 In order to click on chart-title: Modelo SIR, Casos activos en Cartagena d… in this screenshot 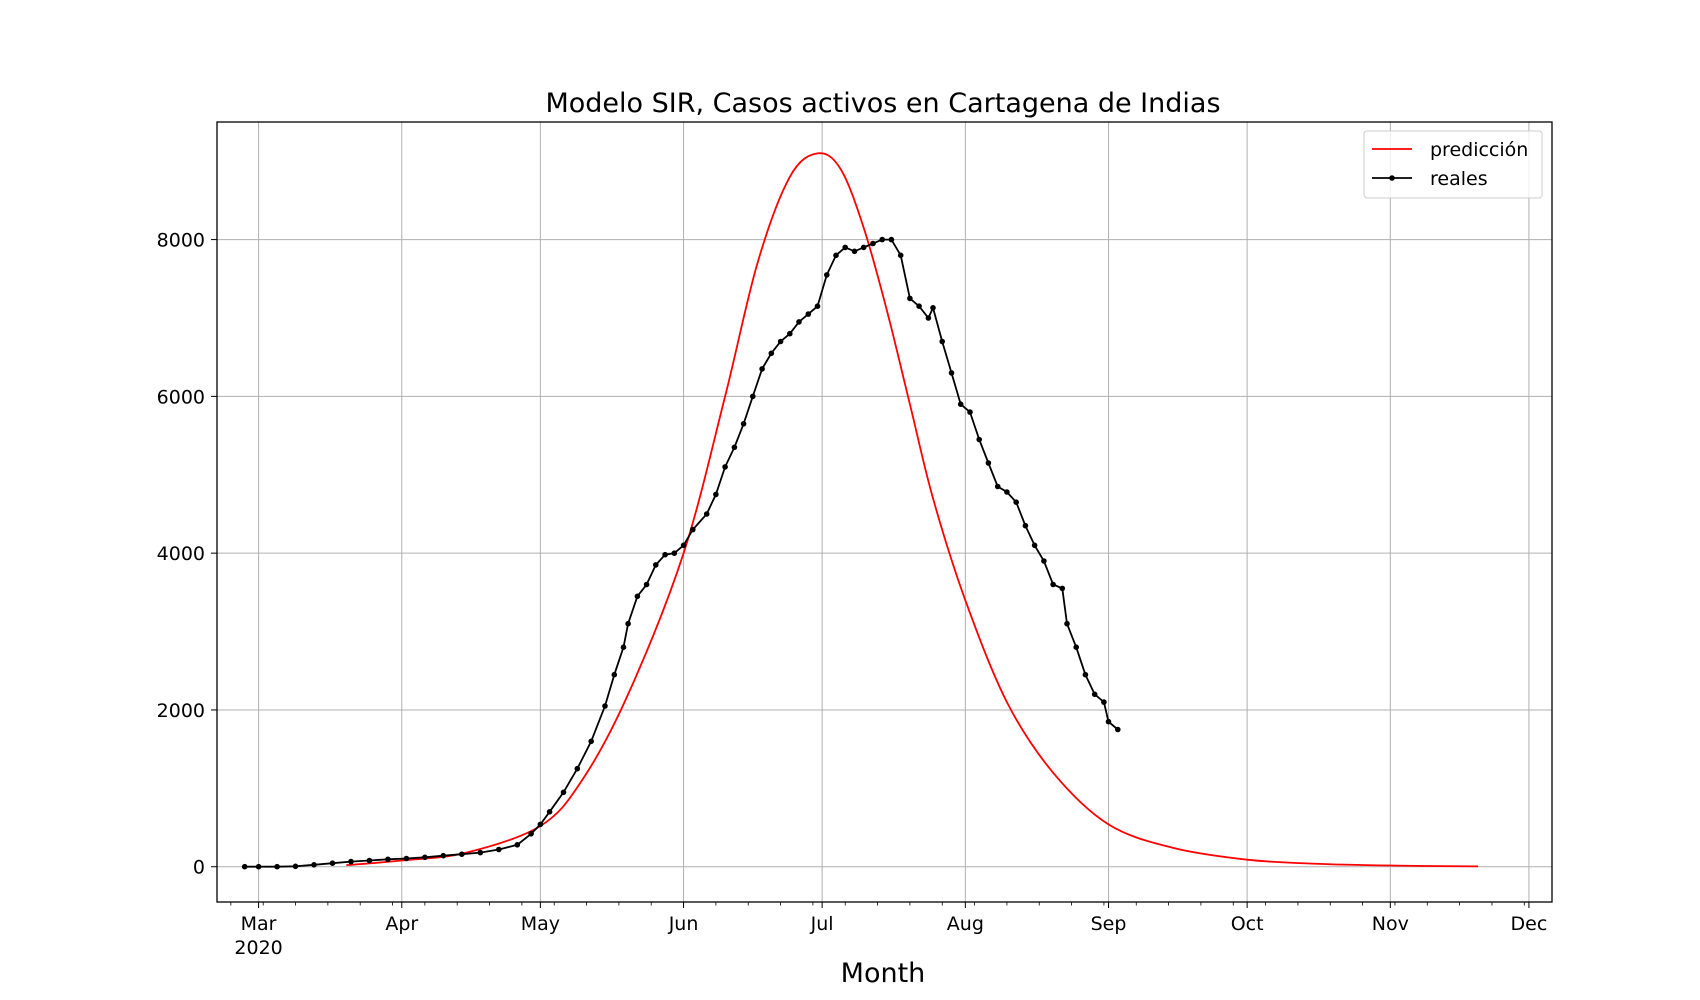, I will do `click(882, 103)`.